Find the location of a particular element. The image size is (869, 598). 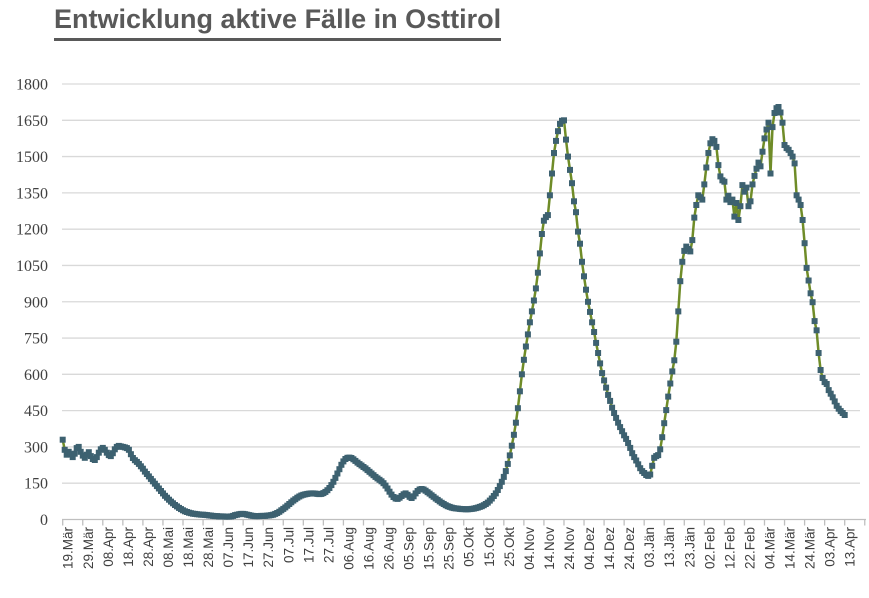

y-axis-tick-label: 450 is located at coordinates (36, 411).